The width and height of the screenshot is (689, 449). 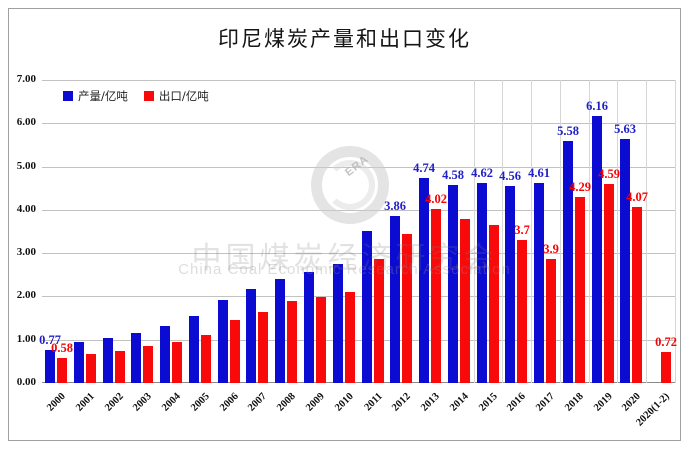 What do you see at coordinates (539, 283) in the screenshot?
I see `bar-production-2017` at bounding box center [539, 283].